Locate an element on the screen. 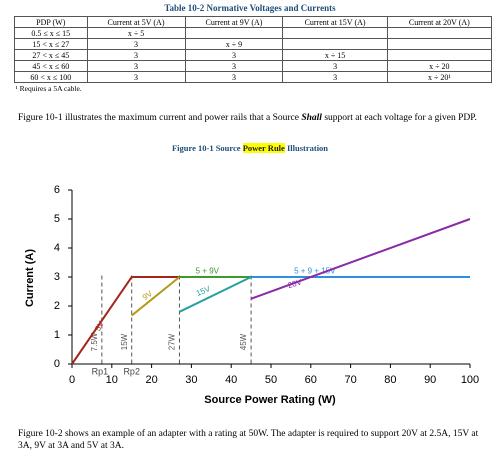  y-tick-label: 4 is located at coordinates (57, 248).